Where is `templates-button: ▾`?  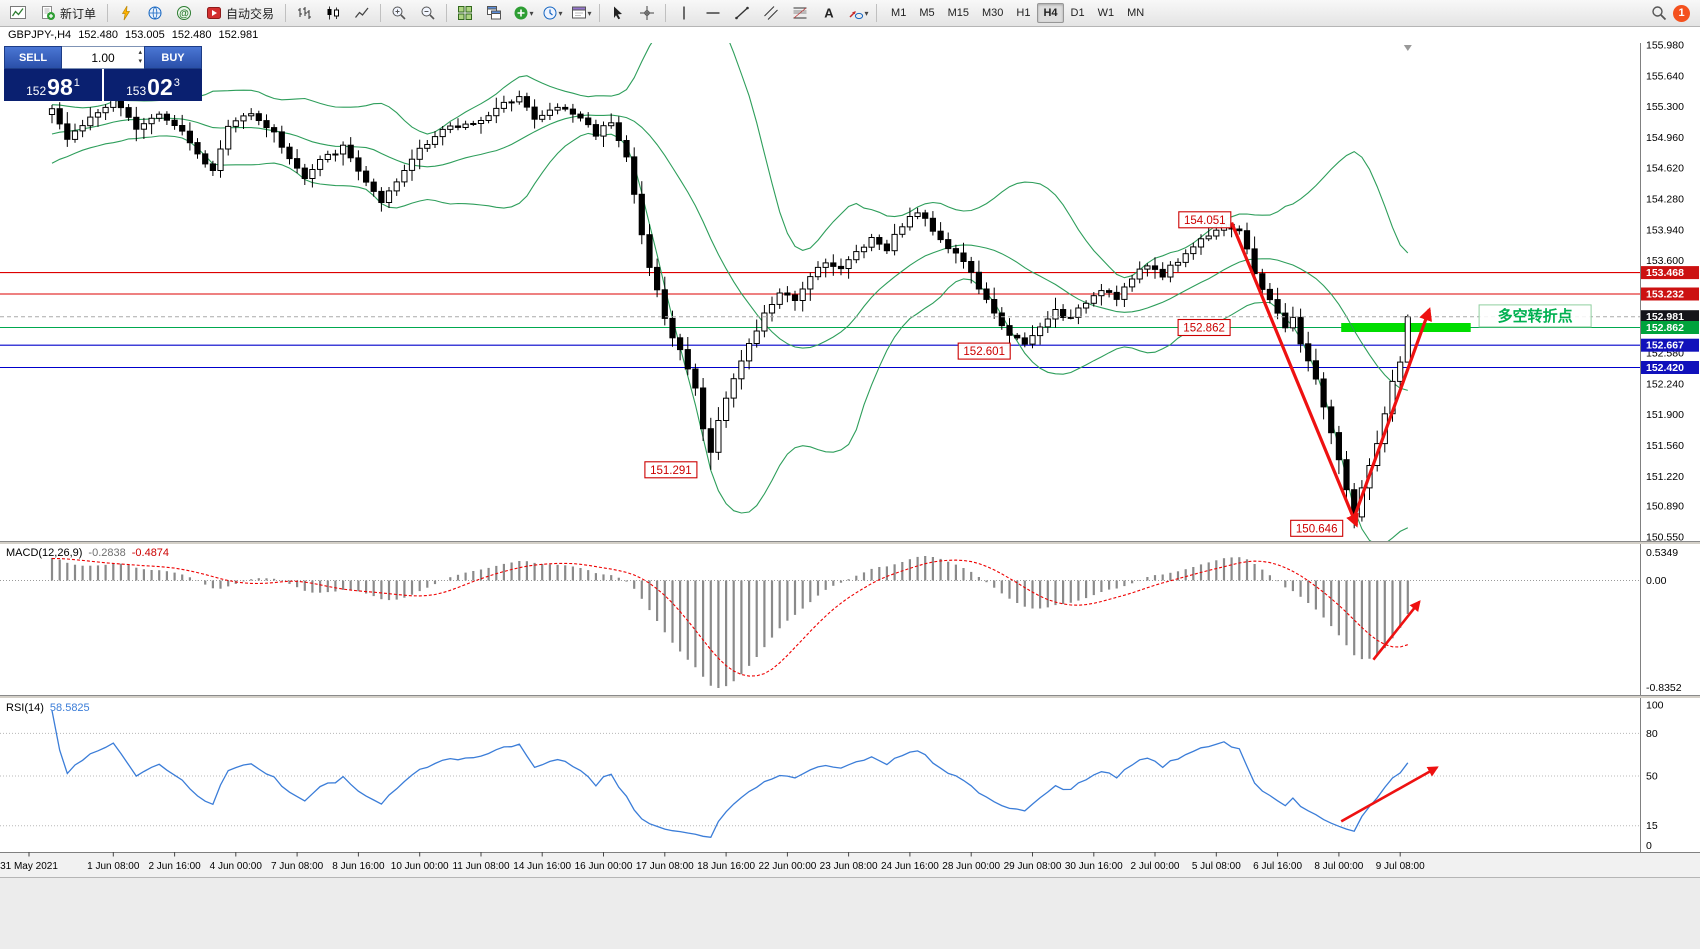 templates-button: ▾ is located at coordinates (581, 13).